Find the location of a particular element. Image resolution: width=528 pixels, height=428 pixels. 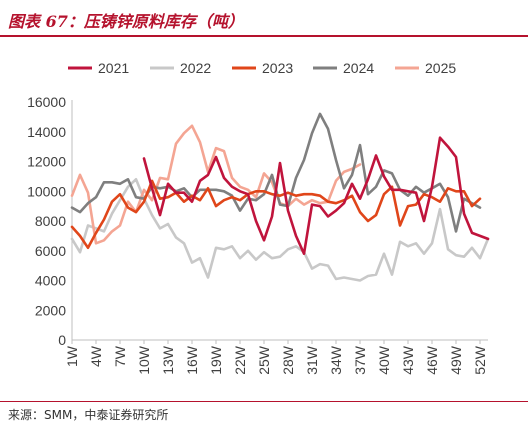

x-tick-label: 34W is located at coordinates (336, 360).